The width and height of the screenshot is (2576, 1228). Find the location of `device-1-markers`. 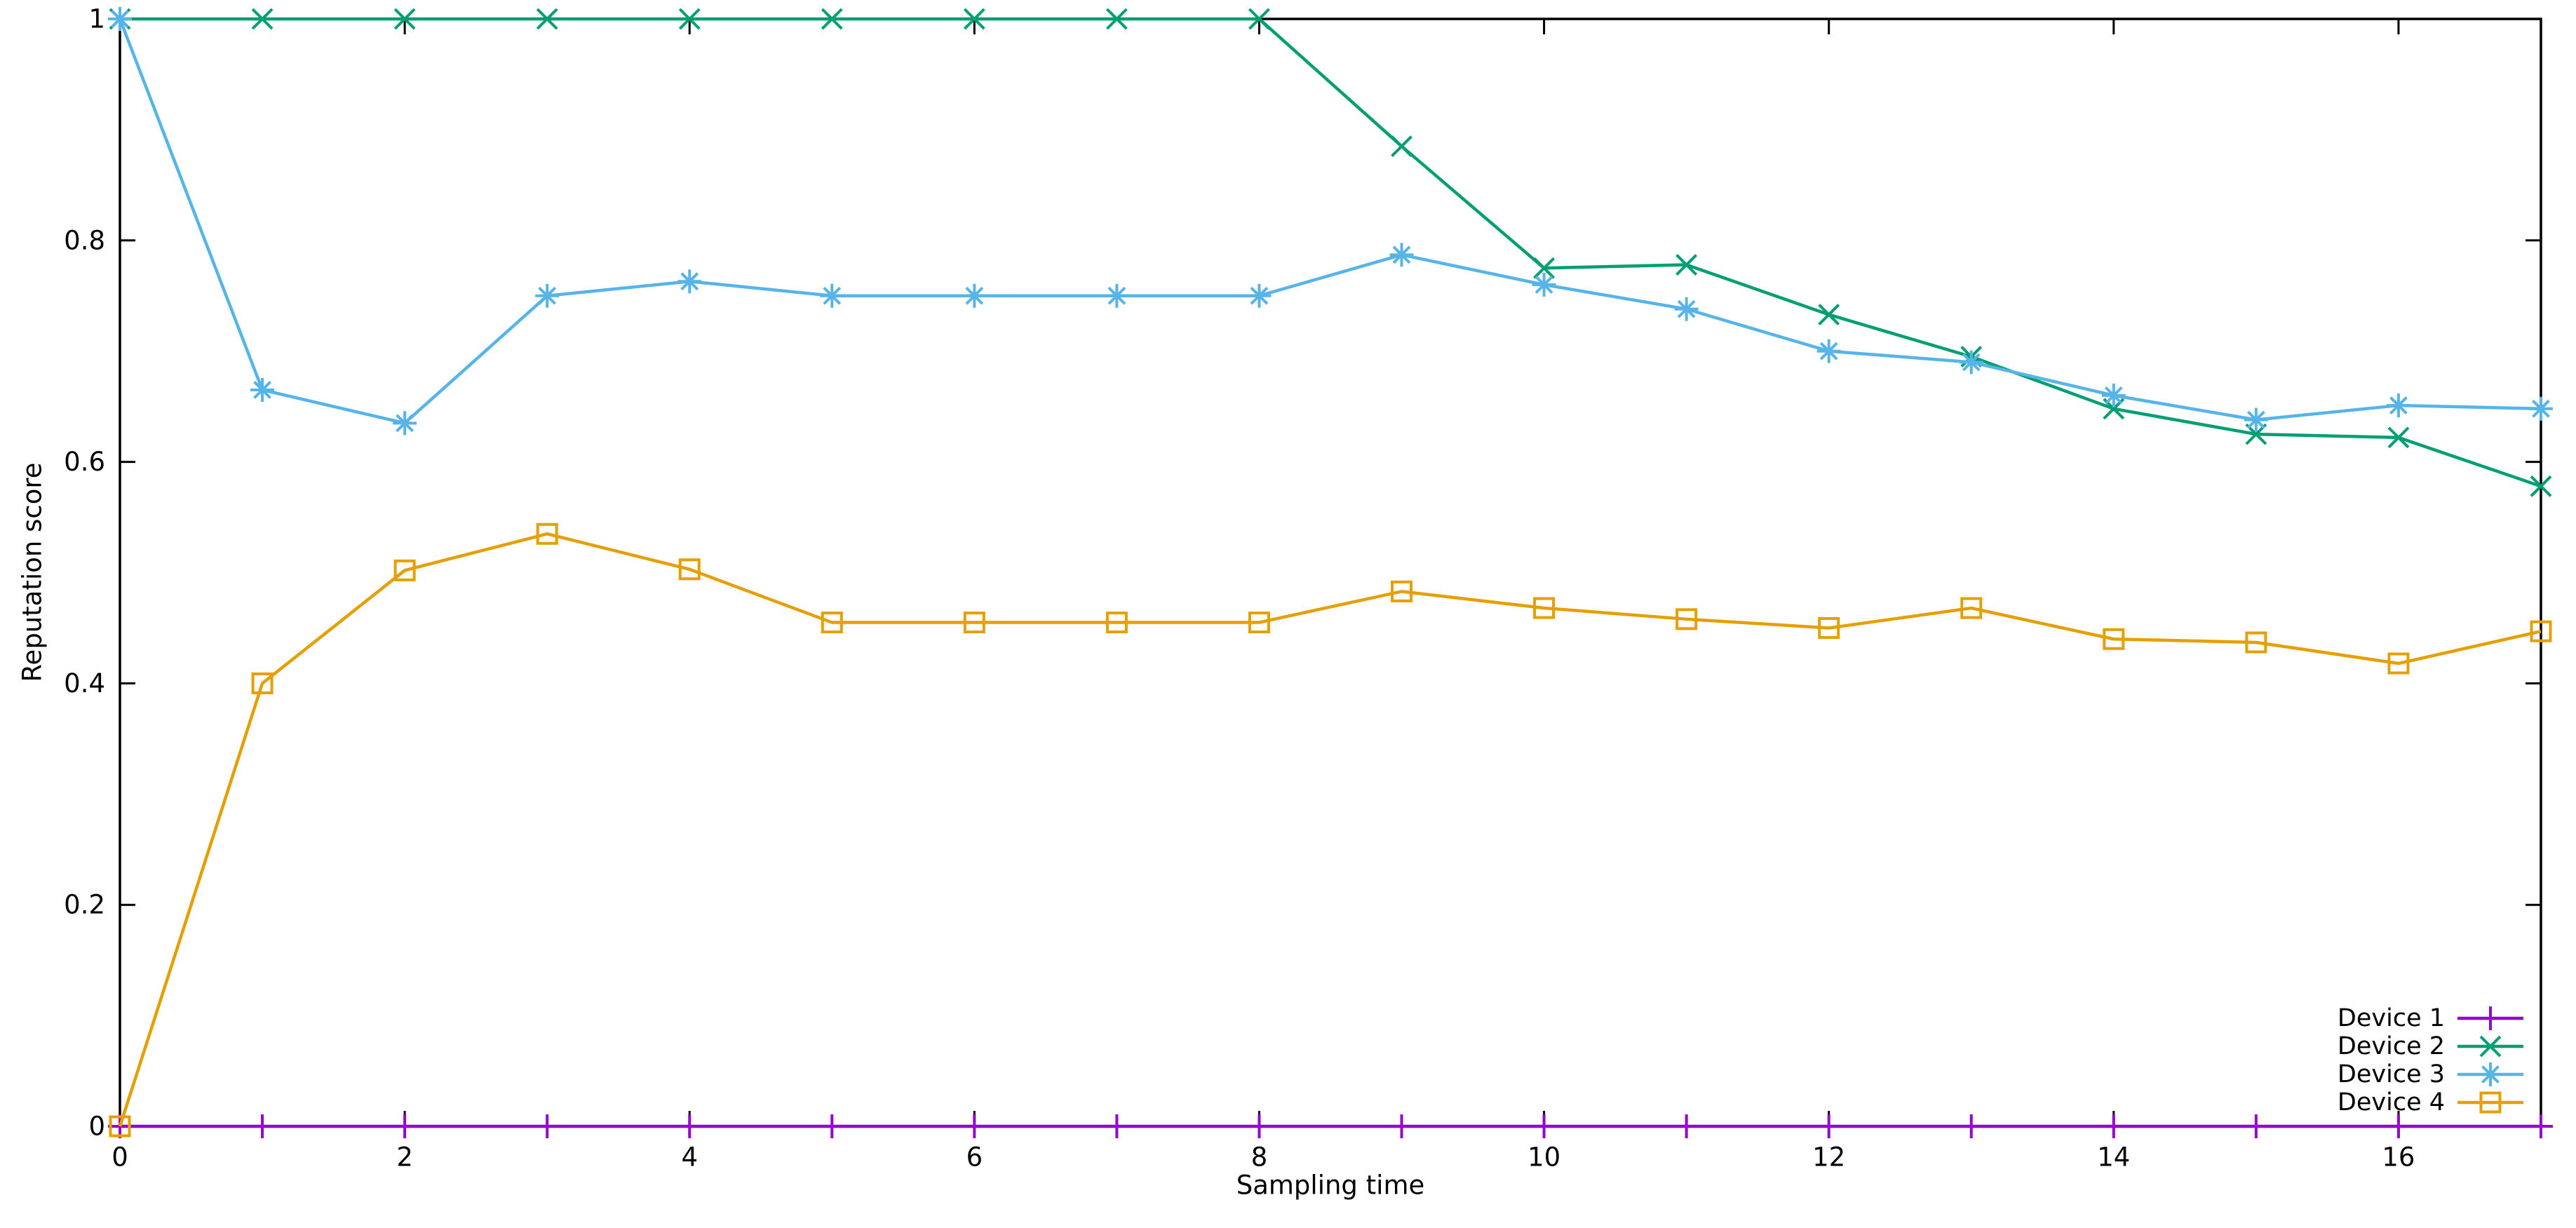

device-1-markers is located at coordinates (1330, 1126).